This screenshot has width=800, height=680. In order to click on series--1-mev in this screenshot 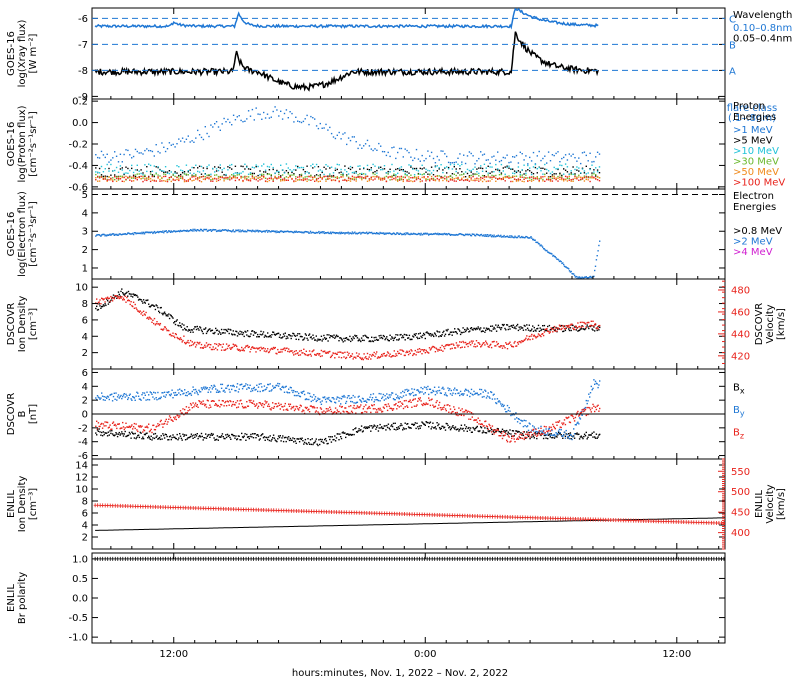, I will do `click(348, 135)`.